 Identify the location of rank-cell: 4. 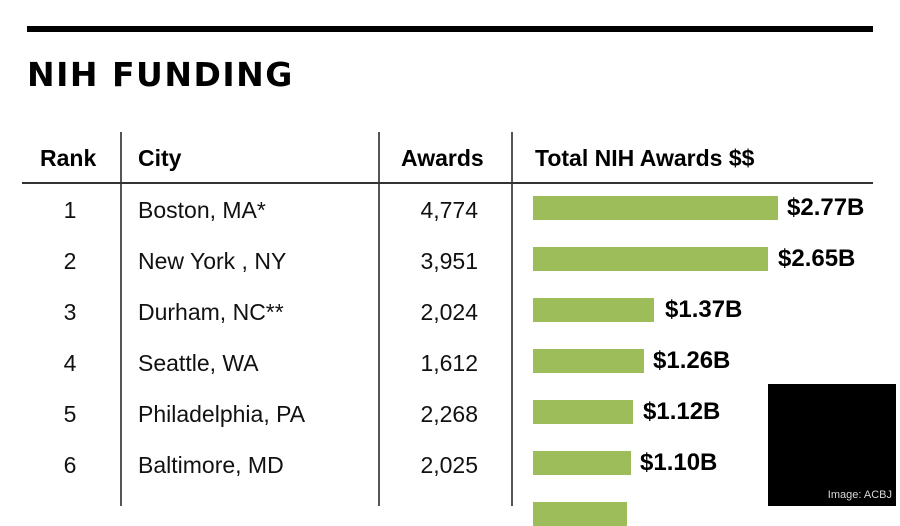
(70, 363).